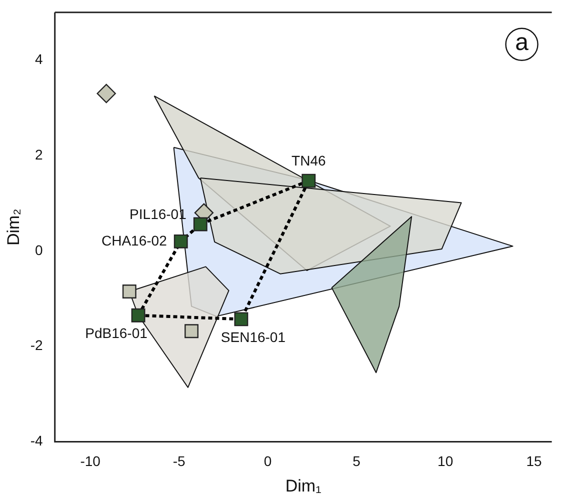 This screenshot has width=562, height=501. What do you see at coordinates (13, 227) in the screenshot?
I see `y-axis-title: Dim₂` at bounding box center [13, 227].